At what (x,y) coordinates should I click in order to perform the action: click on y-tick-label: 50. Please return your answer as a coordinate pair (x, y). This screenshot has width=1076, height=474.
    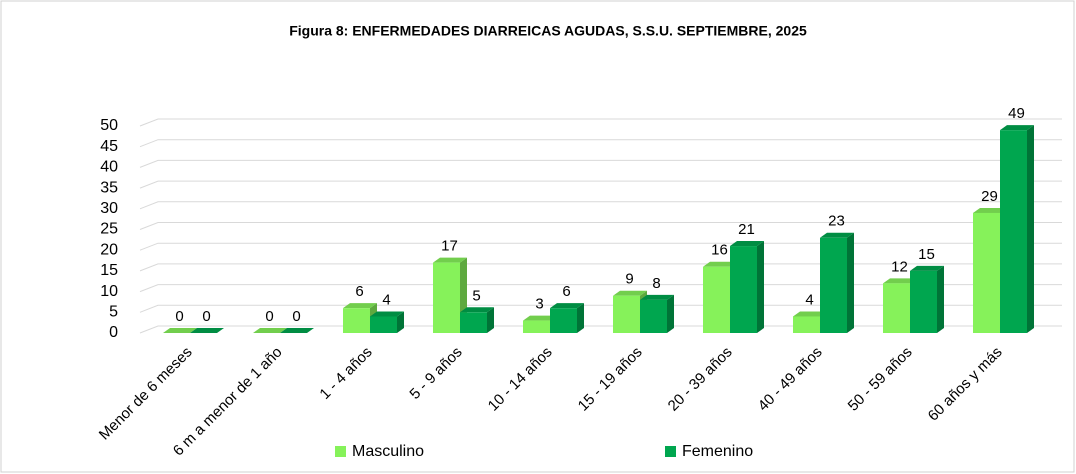
    Looking at the image, I should click on (109, 125).